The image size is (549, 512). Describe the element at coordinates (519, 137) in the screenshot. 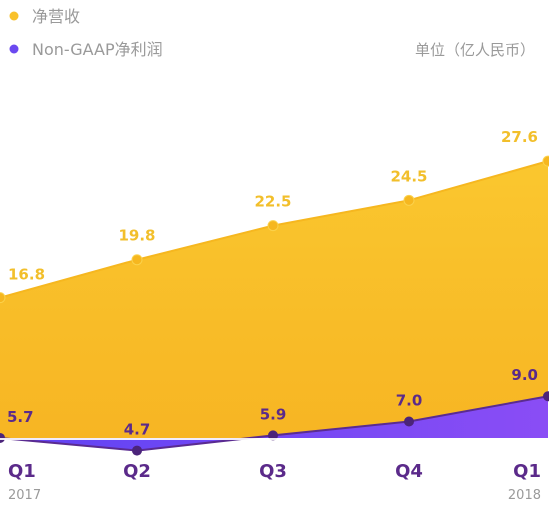

I see `revenue-data-label: 27.6` at that location.